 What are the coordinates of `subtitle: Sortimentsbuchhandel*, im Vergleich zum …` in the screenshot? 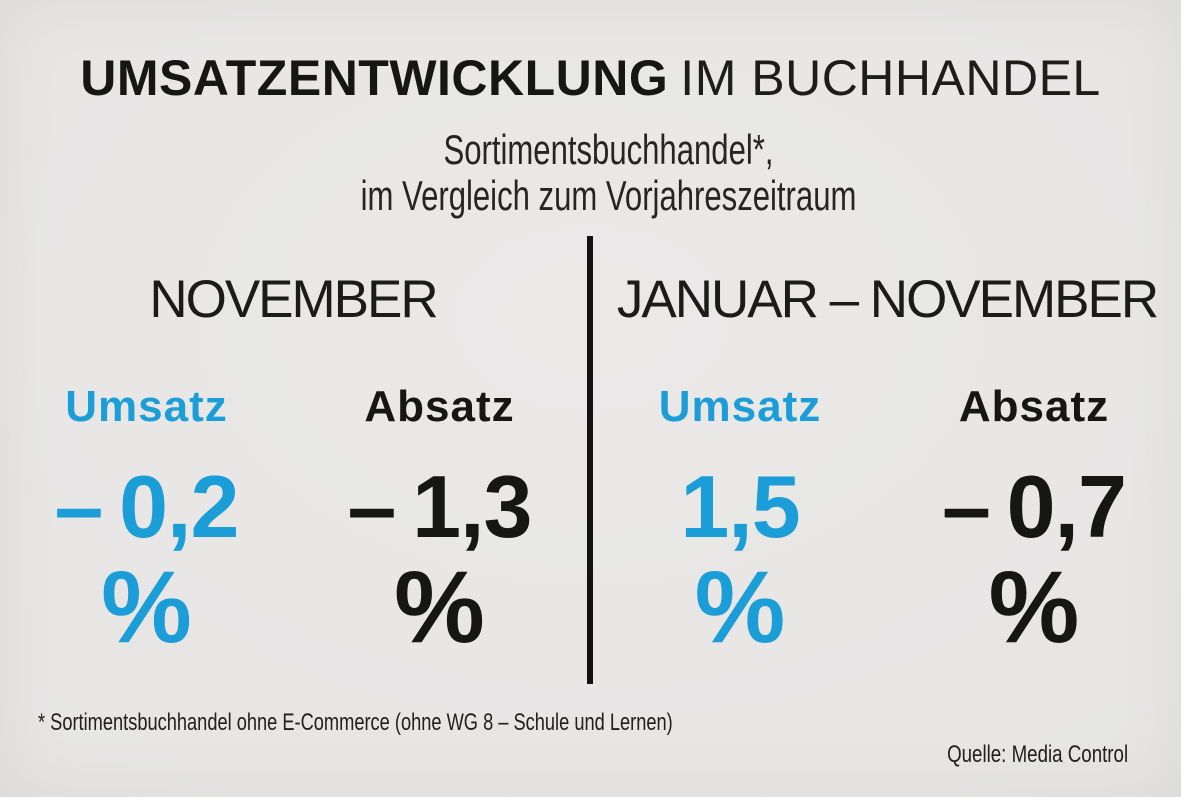 It's located at (609, 173).